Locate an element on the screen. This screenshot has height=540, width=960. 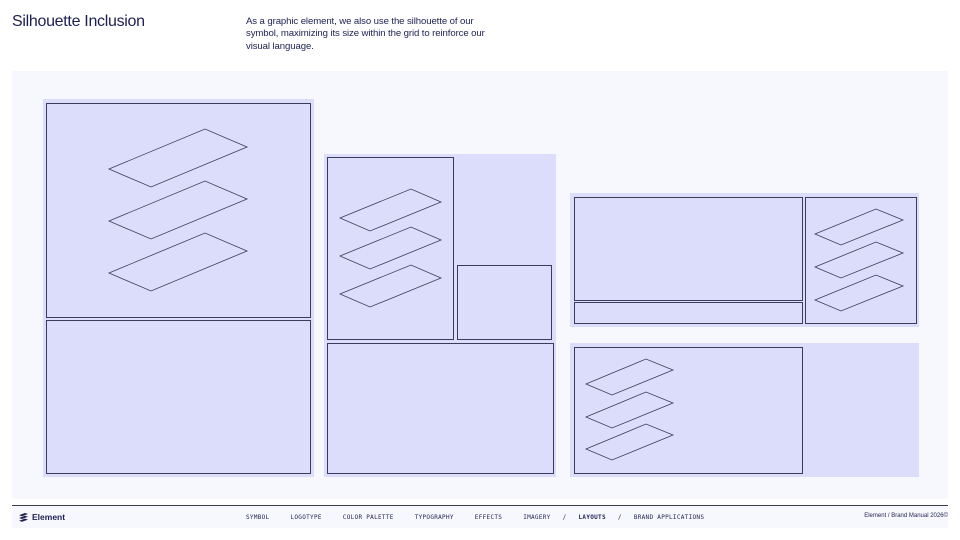
brand-name: Element is located at coordinates (49, 517).